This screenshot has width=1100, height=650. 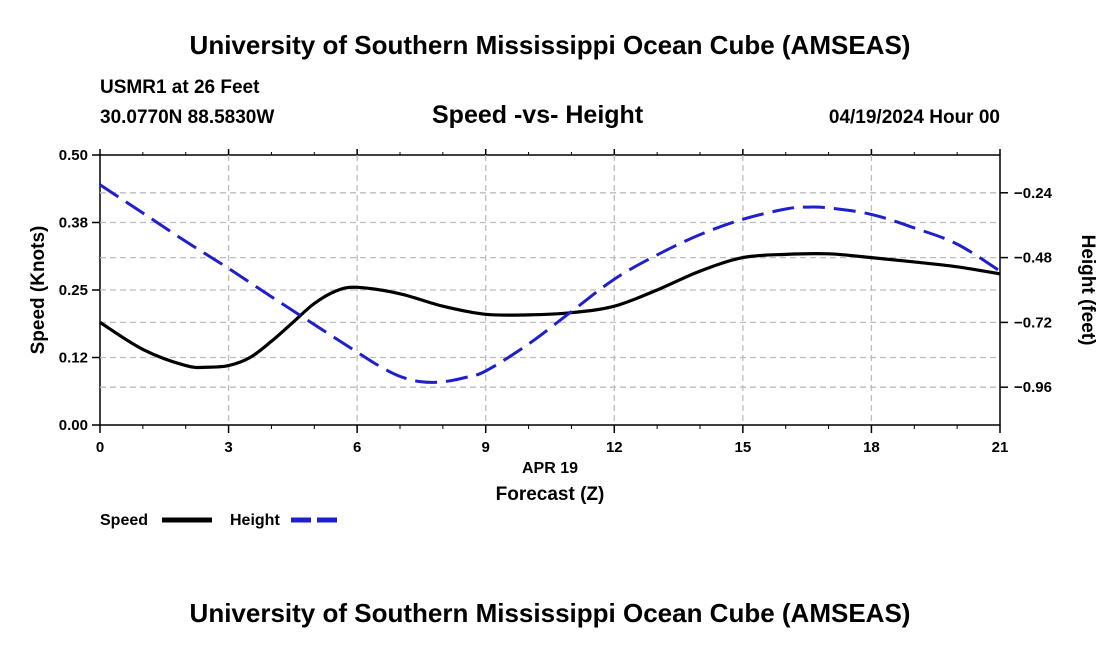 What do you see at coordinates (124, 520) in the screenshot?
I see `legend-speed-label: Speed` at bounding box center [124, 520].